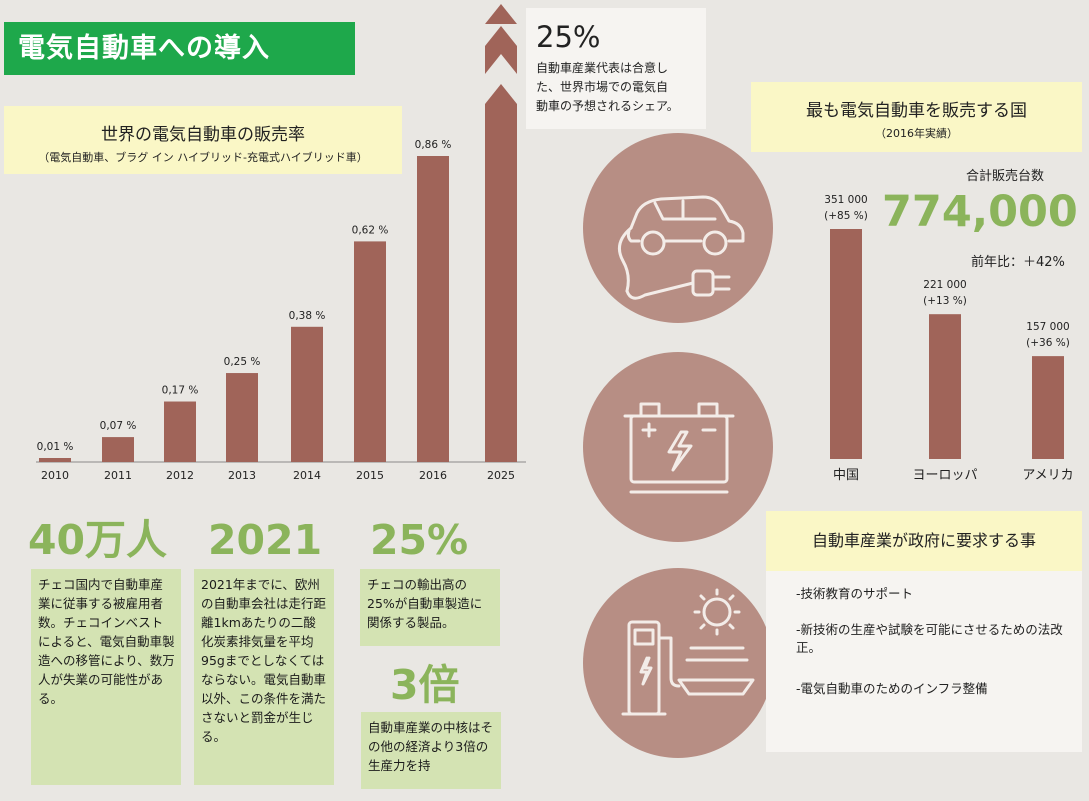  I want to click on stat-export-value: 25%, so click(419, 540).